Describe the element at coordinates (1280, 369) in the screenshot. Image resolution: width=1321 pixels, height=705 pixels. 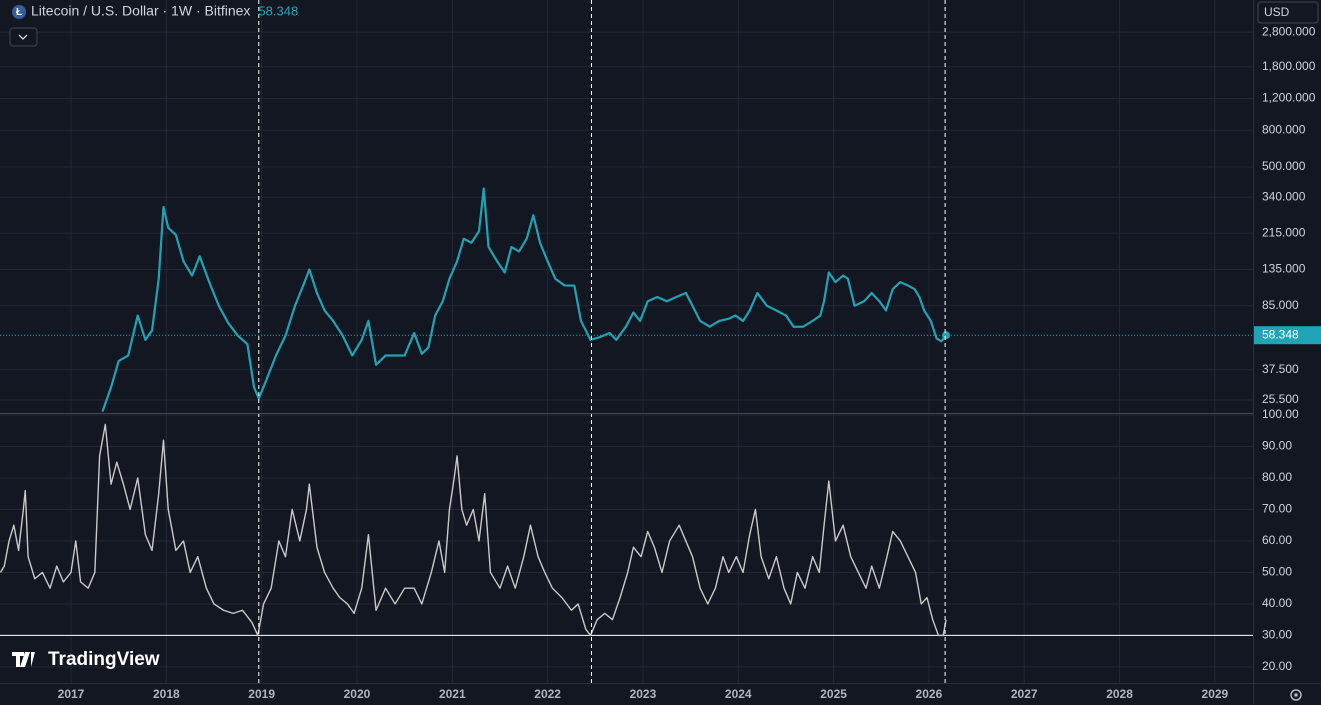
I see `y-tick-label: 37.500` at that location.